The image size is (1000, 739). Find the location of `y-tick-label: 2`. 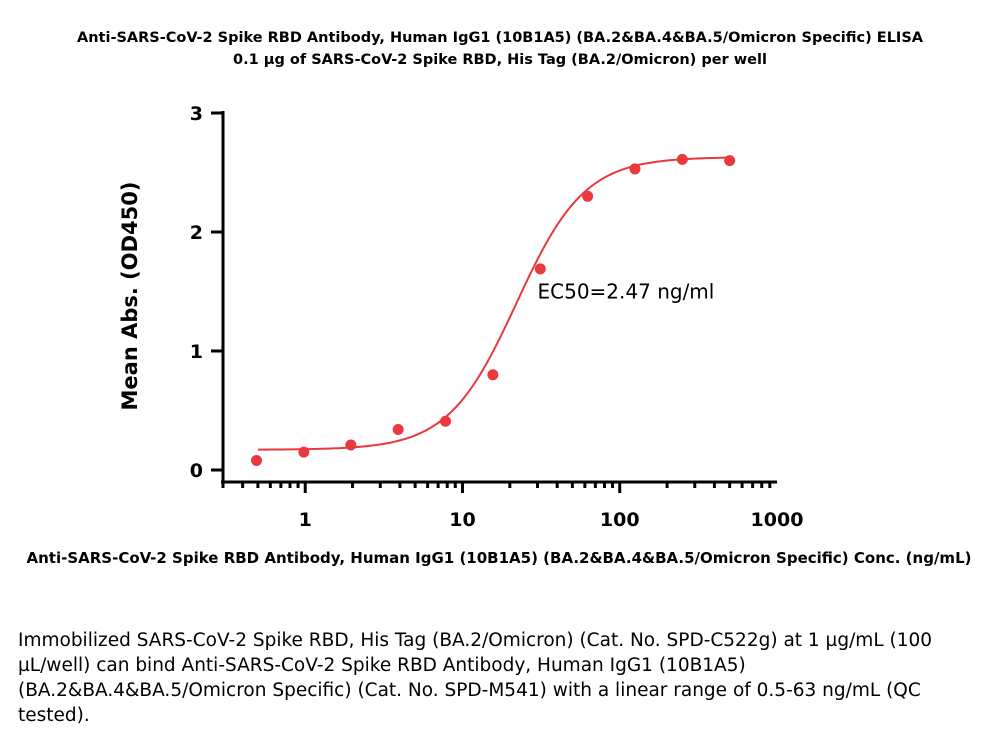

y-tick-label: 2 is located at coordinates (196, 233).